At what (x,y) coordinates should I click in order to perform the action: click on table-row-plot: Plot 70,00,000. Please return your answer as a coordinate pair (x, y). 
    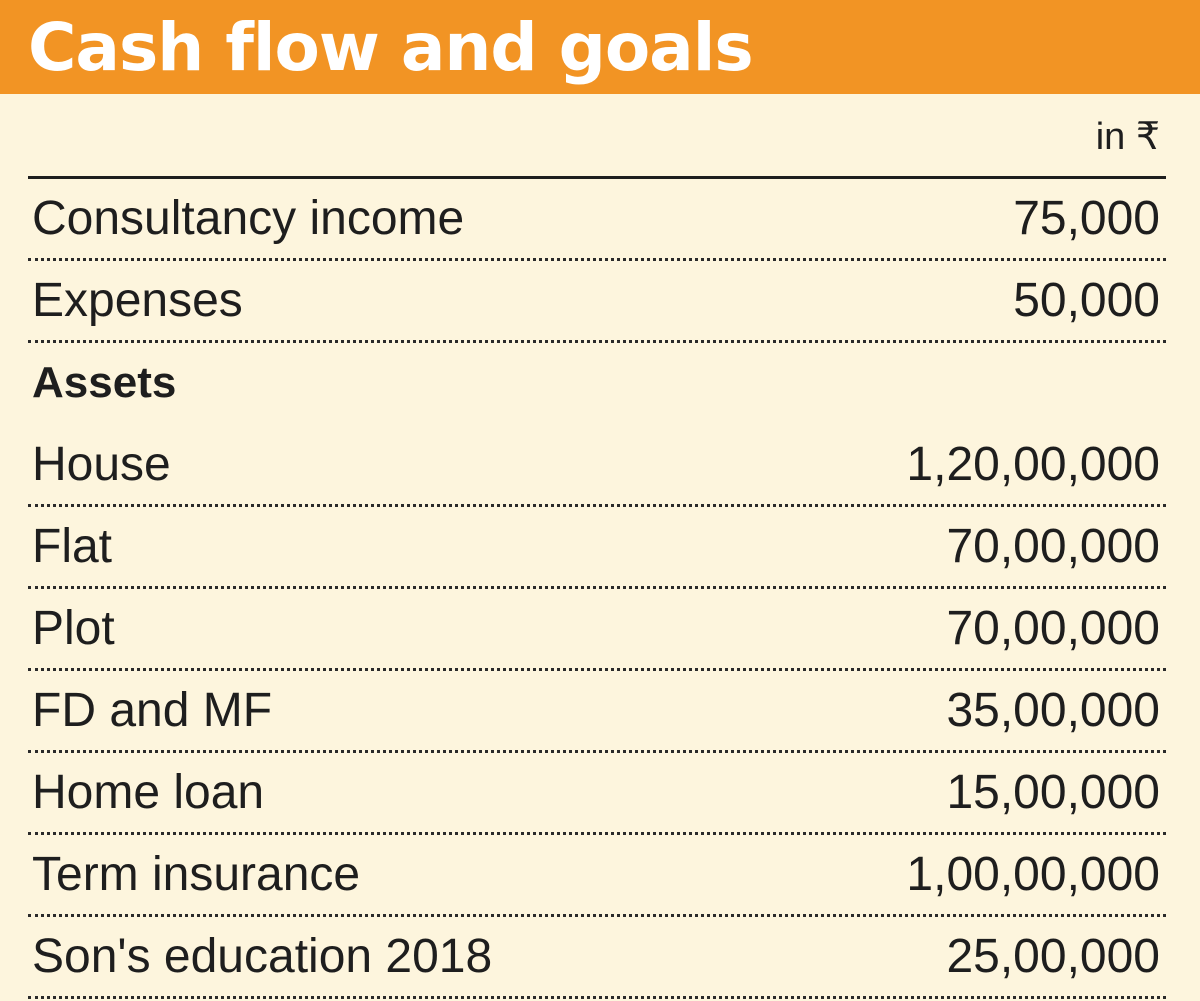
    Looking at the image, I should click on (597, 630).